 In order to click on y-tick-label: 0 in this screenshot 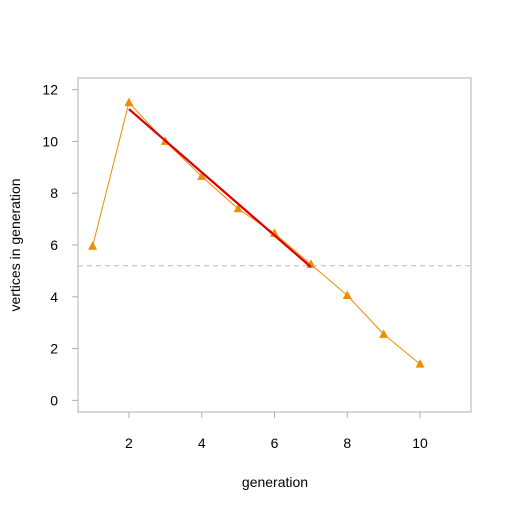, I will do `click(54, 400)`.